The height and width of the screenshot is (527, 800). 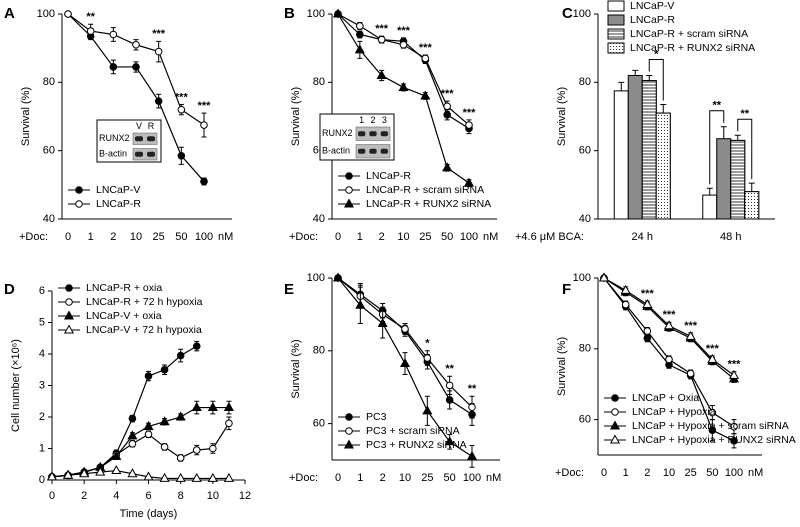 I want to click on legend-label: LNCaP-V, so click(x=652, y=6).